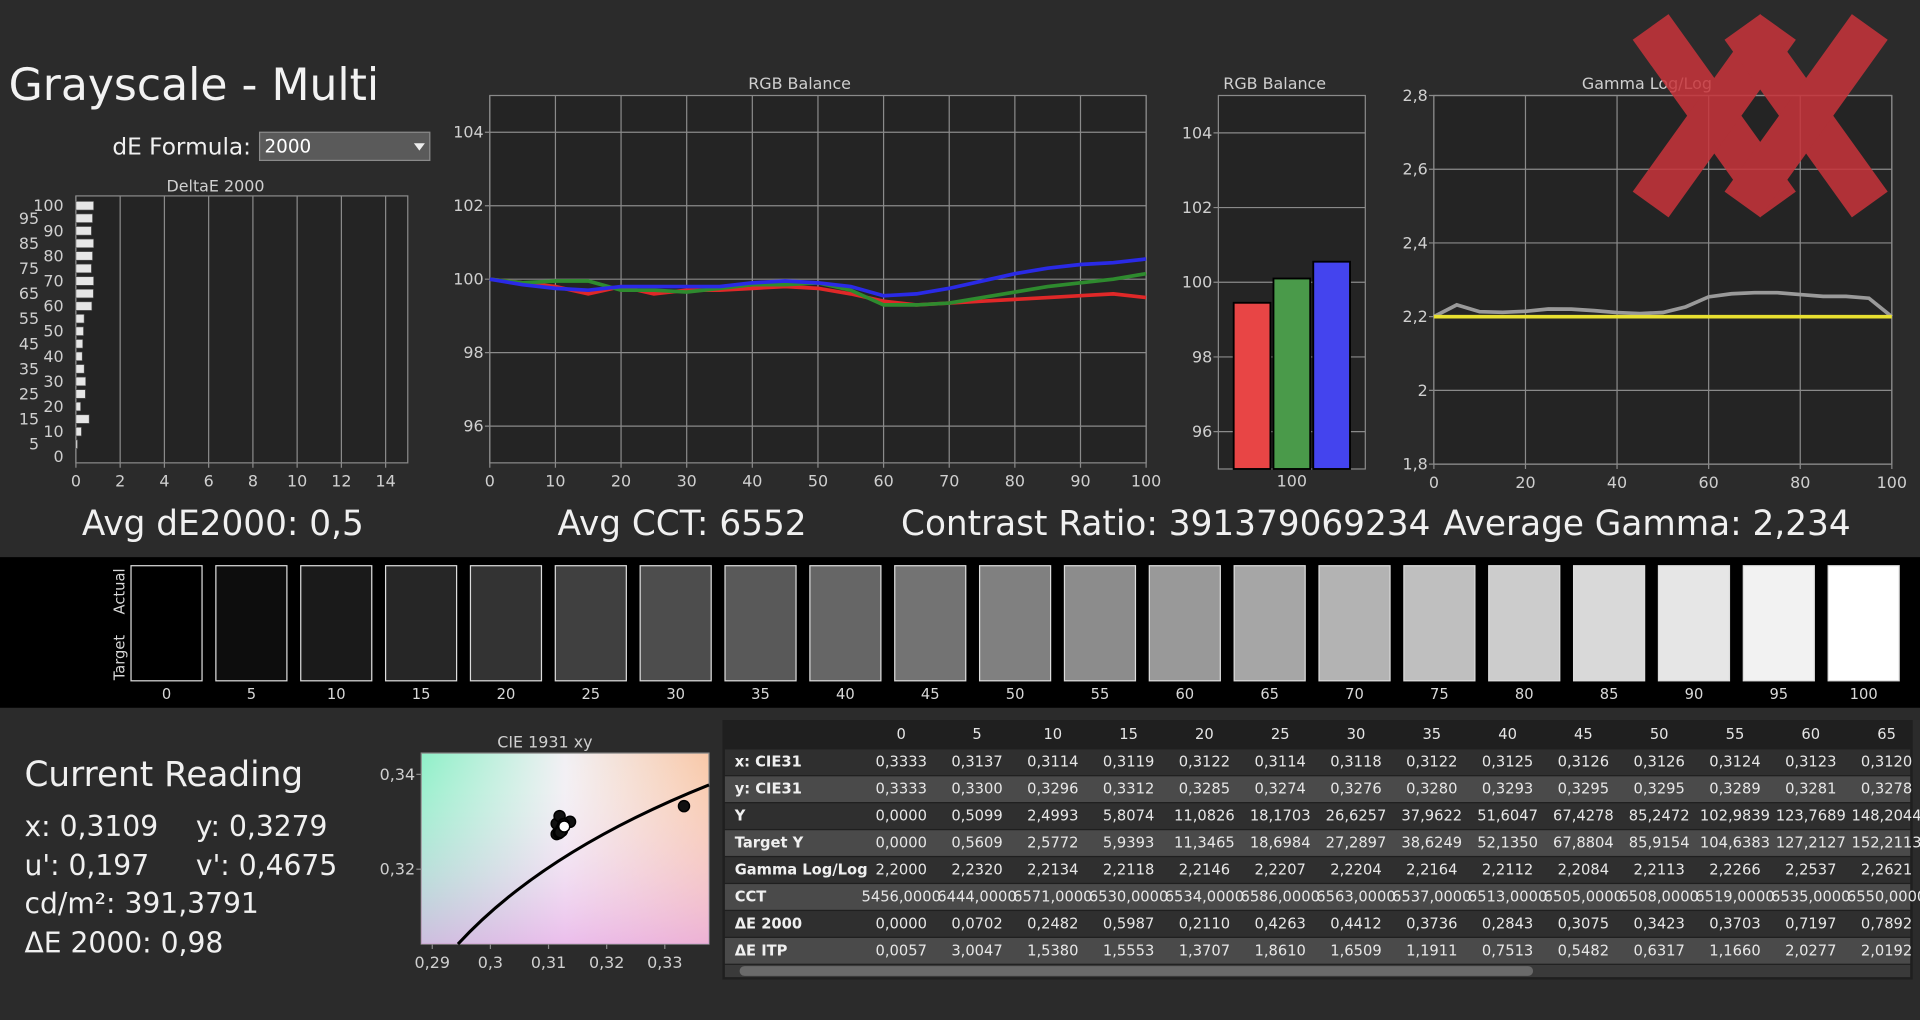 Image resolution: width=1920 pixels, height=1020 pixels. Describe the element at coordinates (1128, 870) in the screenshot. I see `table-cell: 2,2118` at that location.